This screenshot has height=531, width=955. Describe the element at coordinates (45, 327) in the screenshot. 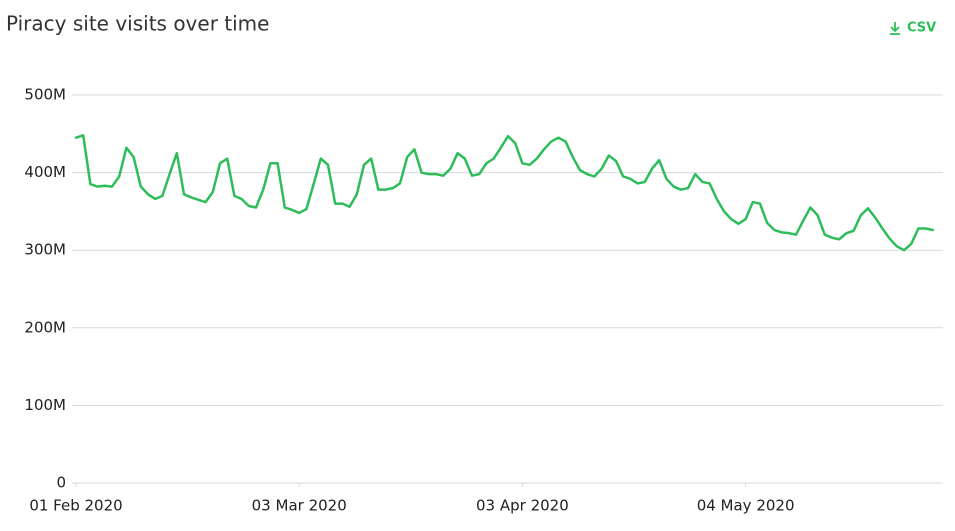

I see `y-tick-label: 200M` at that location.